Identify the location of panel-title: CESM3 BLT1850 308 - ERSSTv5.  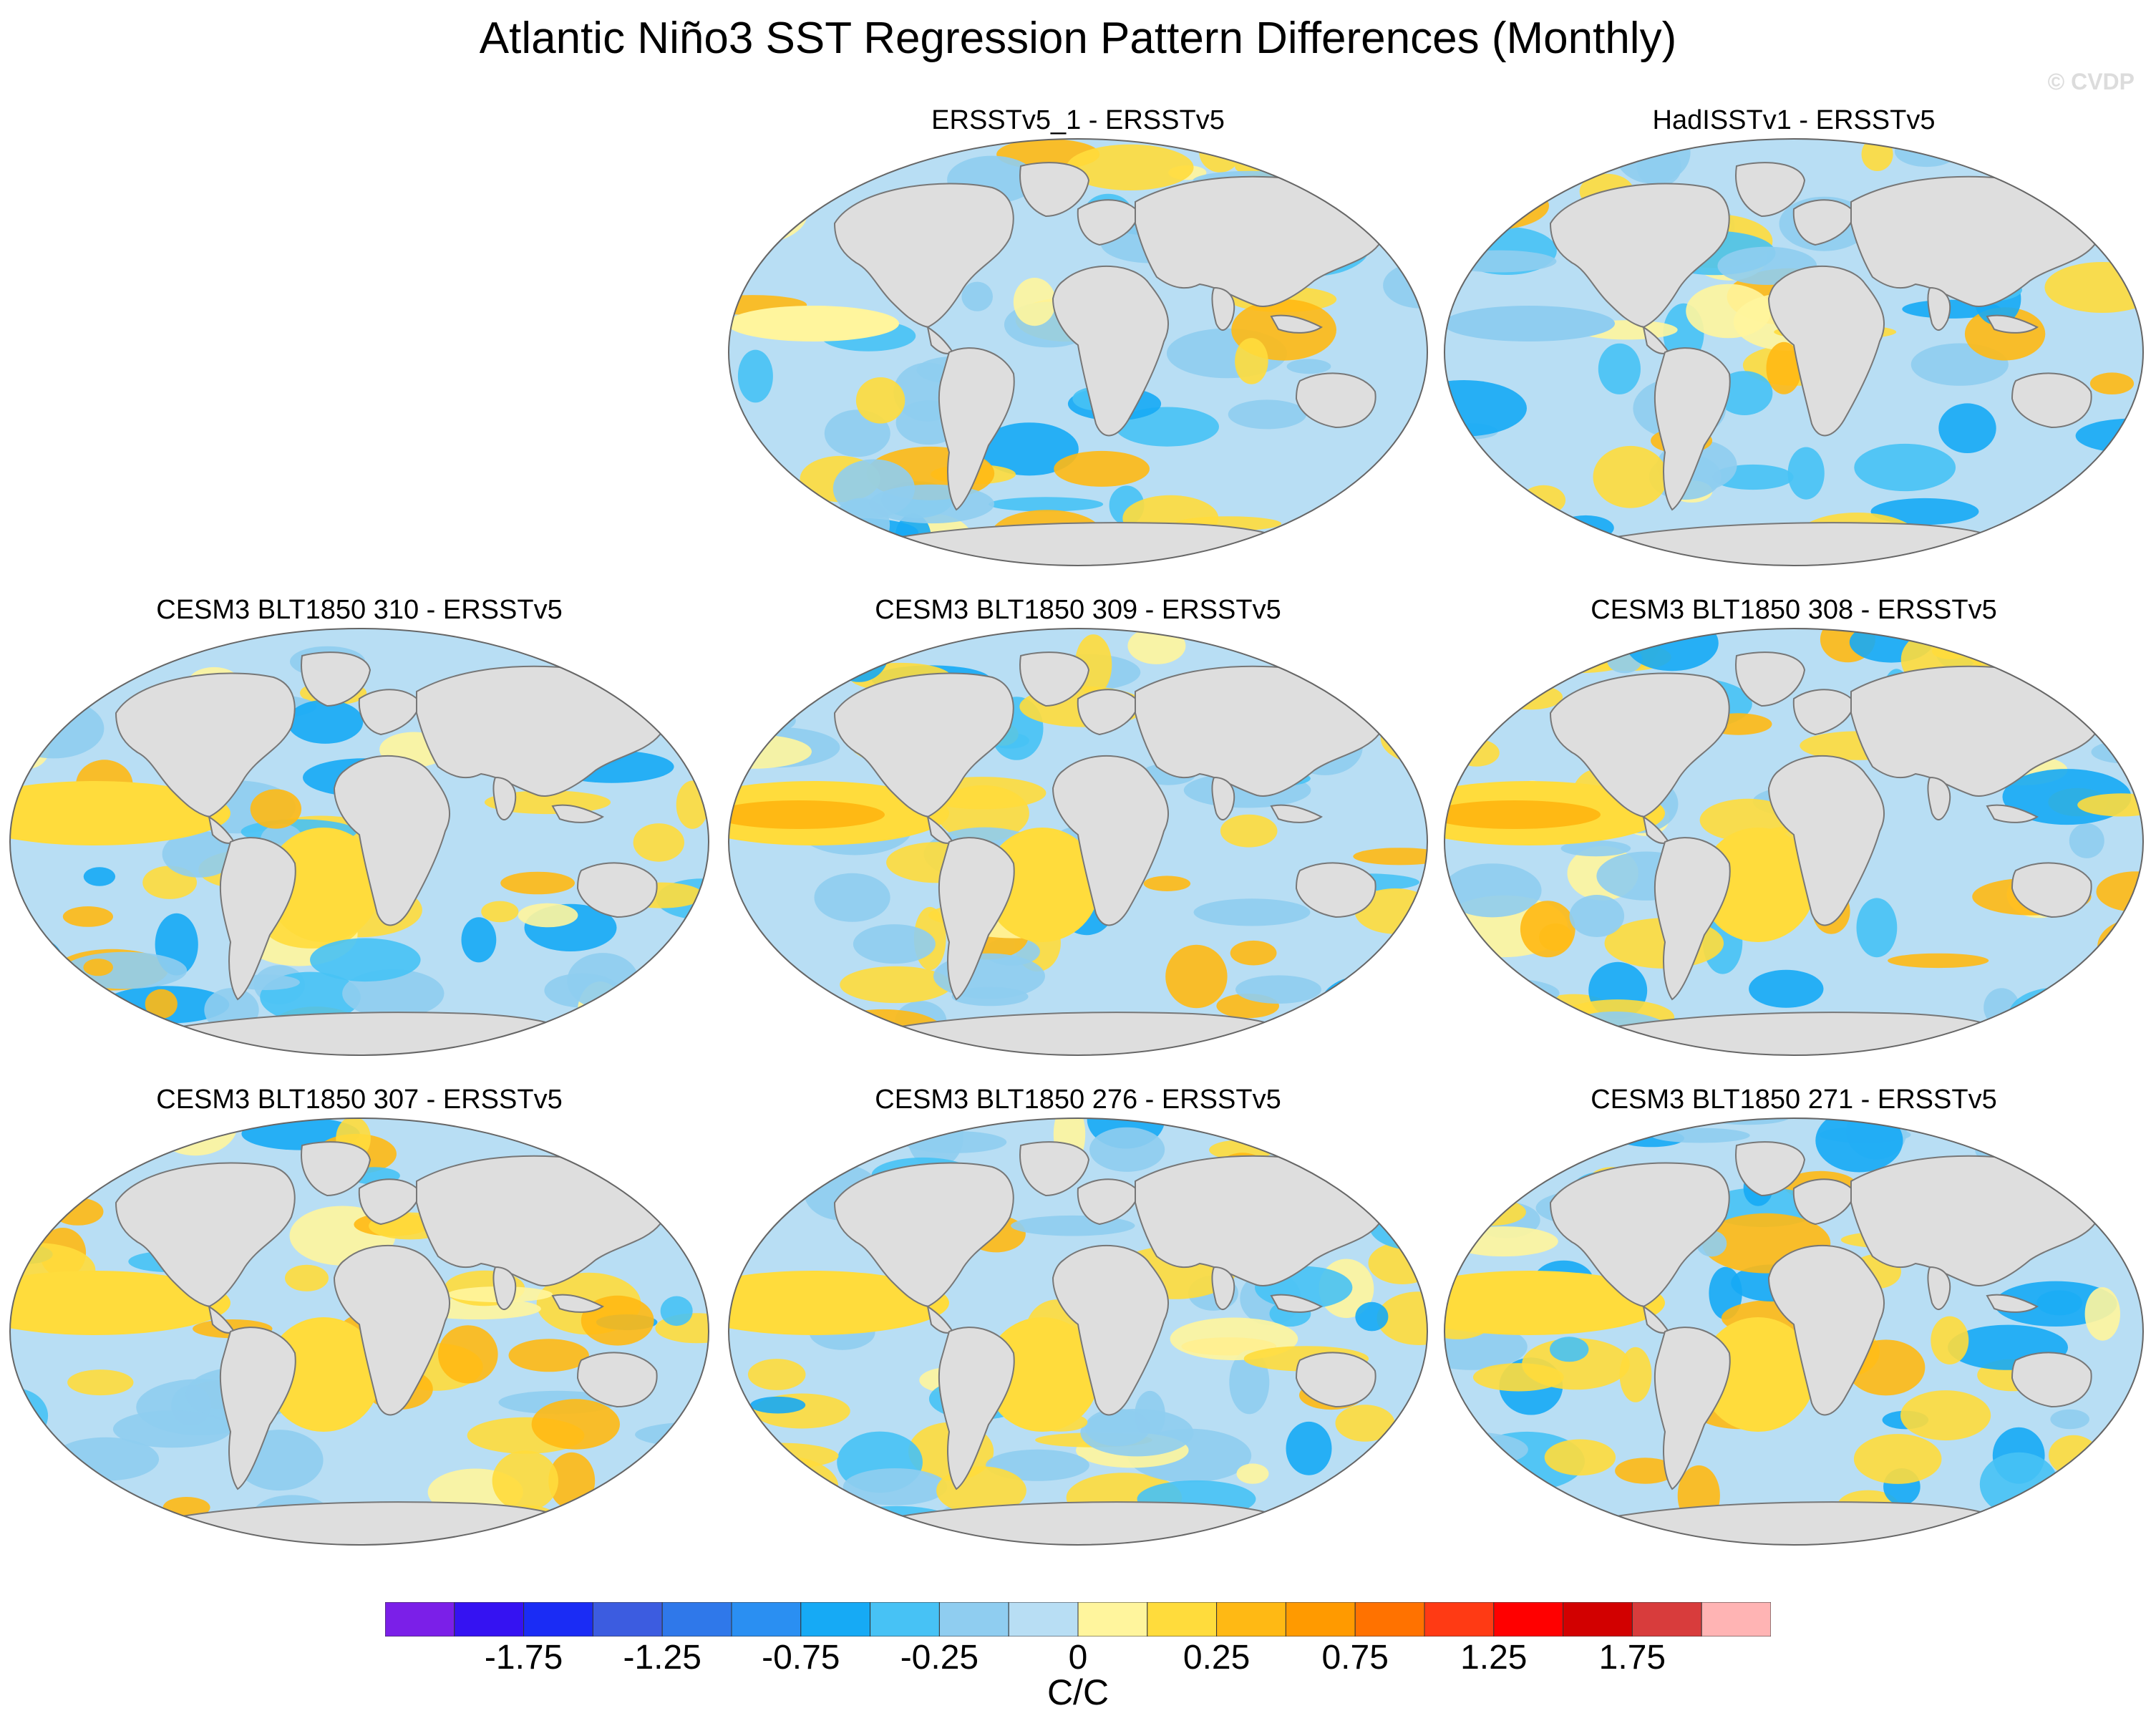
(1794, 610).